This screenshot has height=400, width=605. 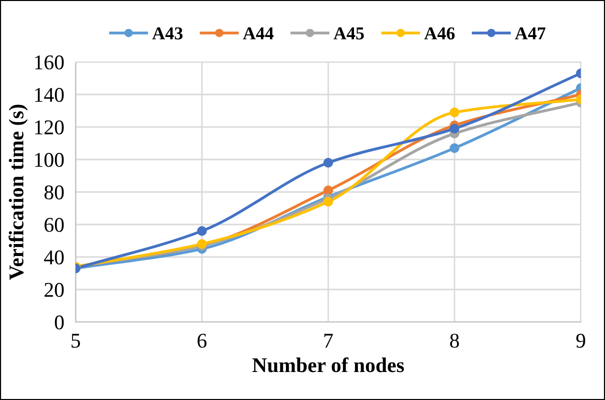 What do you see at coordinates (49, 62) in the screenshot?
I see `y-tick-label: 160` at bounding box center [49, 62].